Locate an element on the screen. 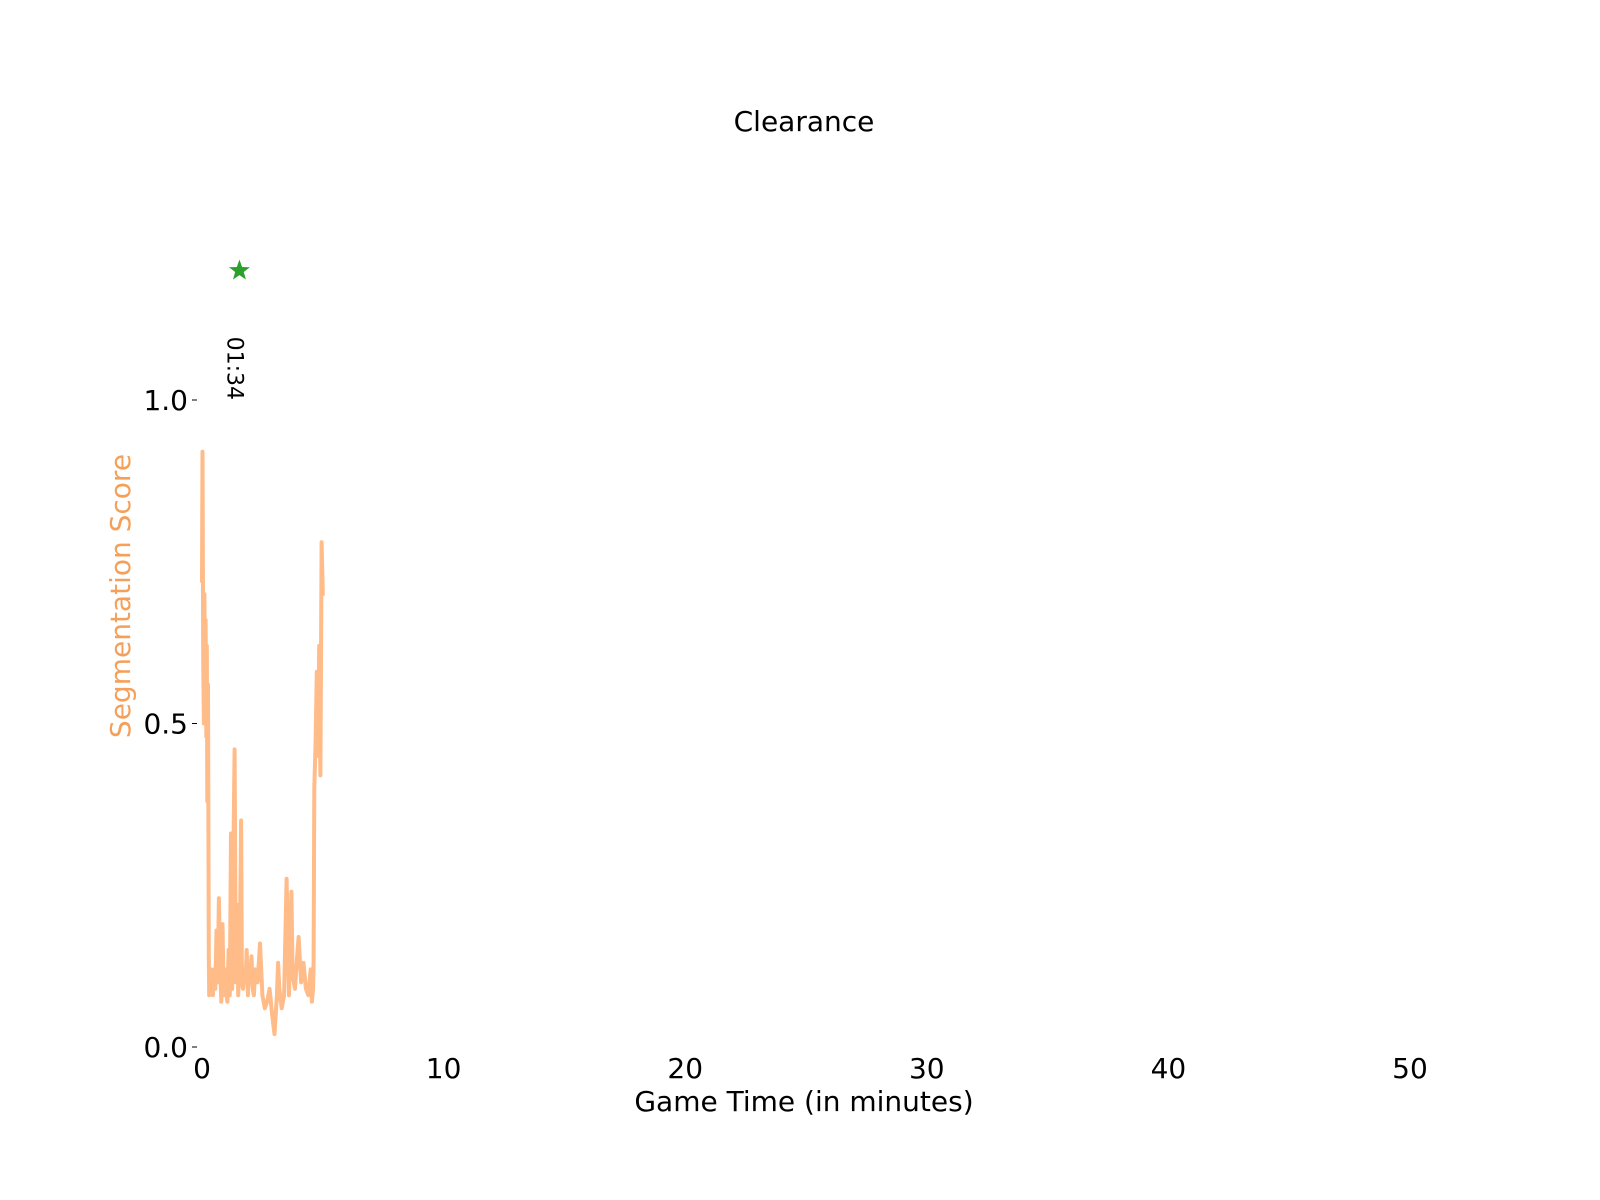 The width and height of the screenshot is (1600, 1200). x-tick-label: 0 is located at coordinates (202, 1068).